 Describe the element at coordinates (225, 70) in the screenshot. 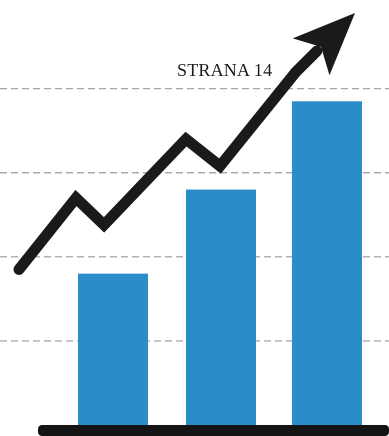

I see `chart-annotation: STRANA 14` at that location.